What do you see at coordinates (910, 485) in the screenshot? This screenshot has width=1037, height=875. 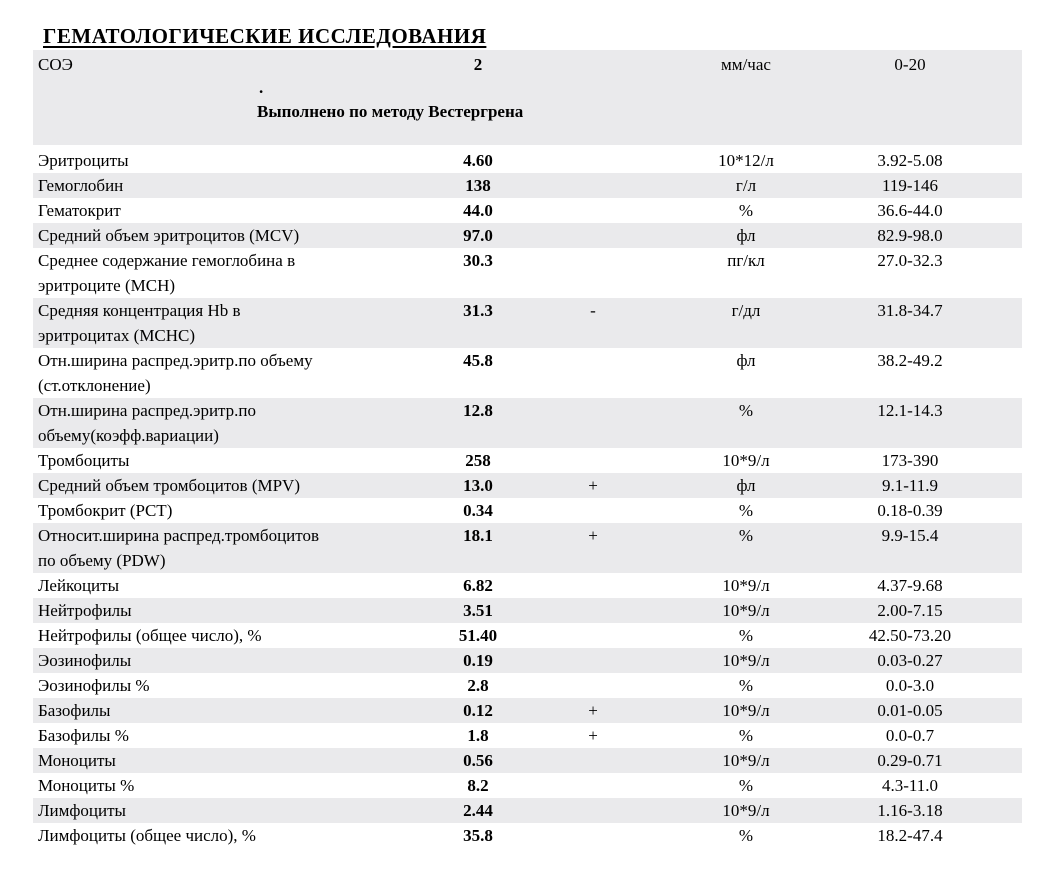 I see `test-reference-range: 9.1-11.9` at bounding box center [910, 485].